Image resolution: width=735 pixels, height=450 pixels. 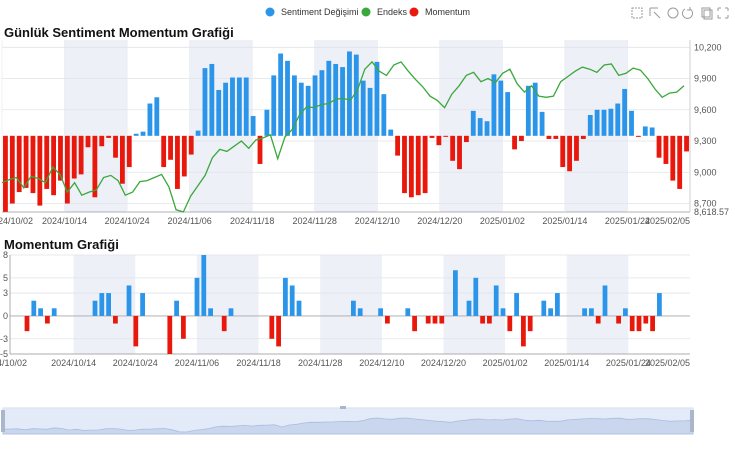 I want to click on refresh-icon, so click(x=687, y=13).